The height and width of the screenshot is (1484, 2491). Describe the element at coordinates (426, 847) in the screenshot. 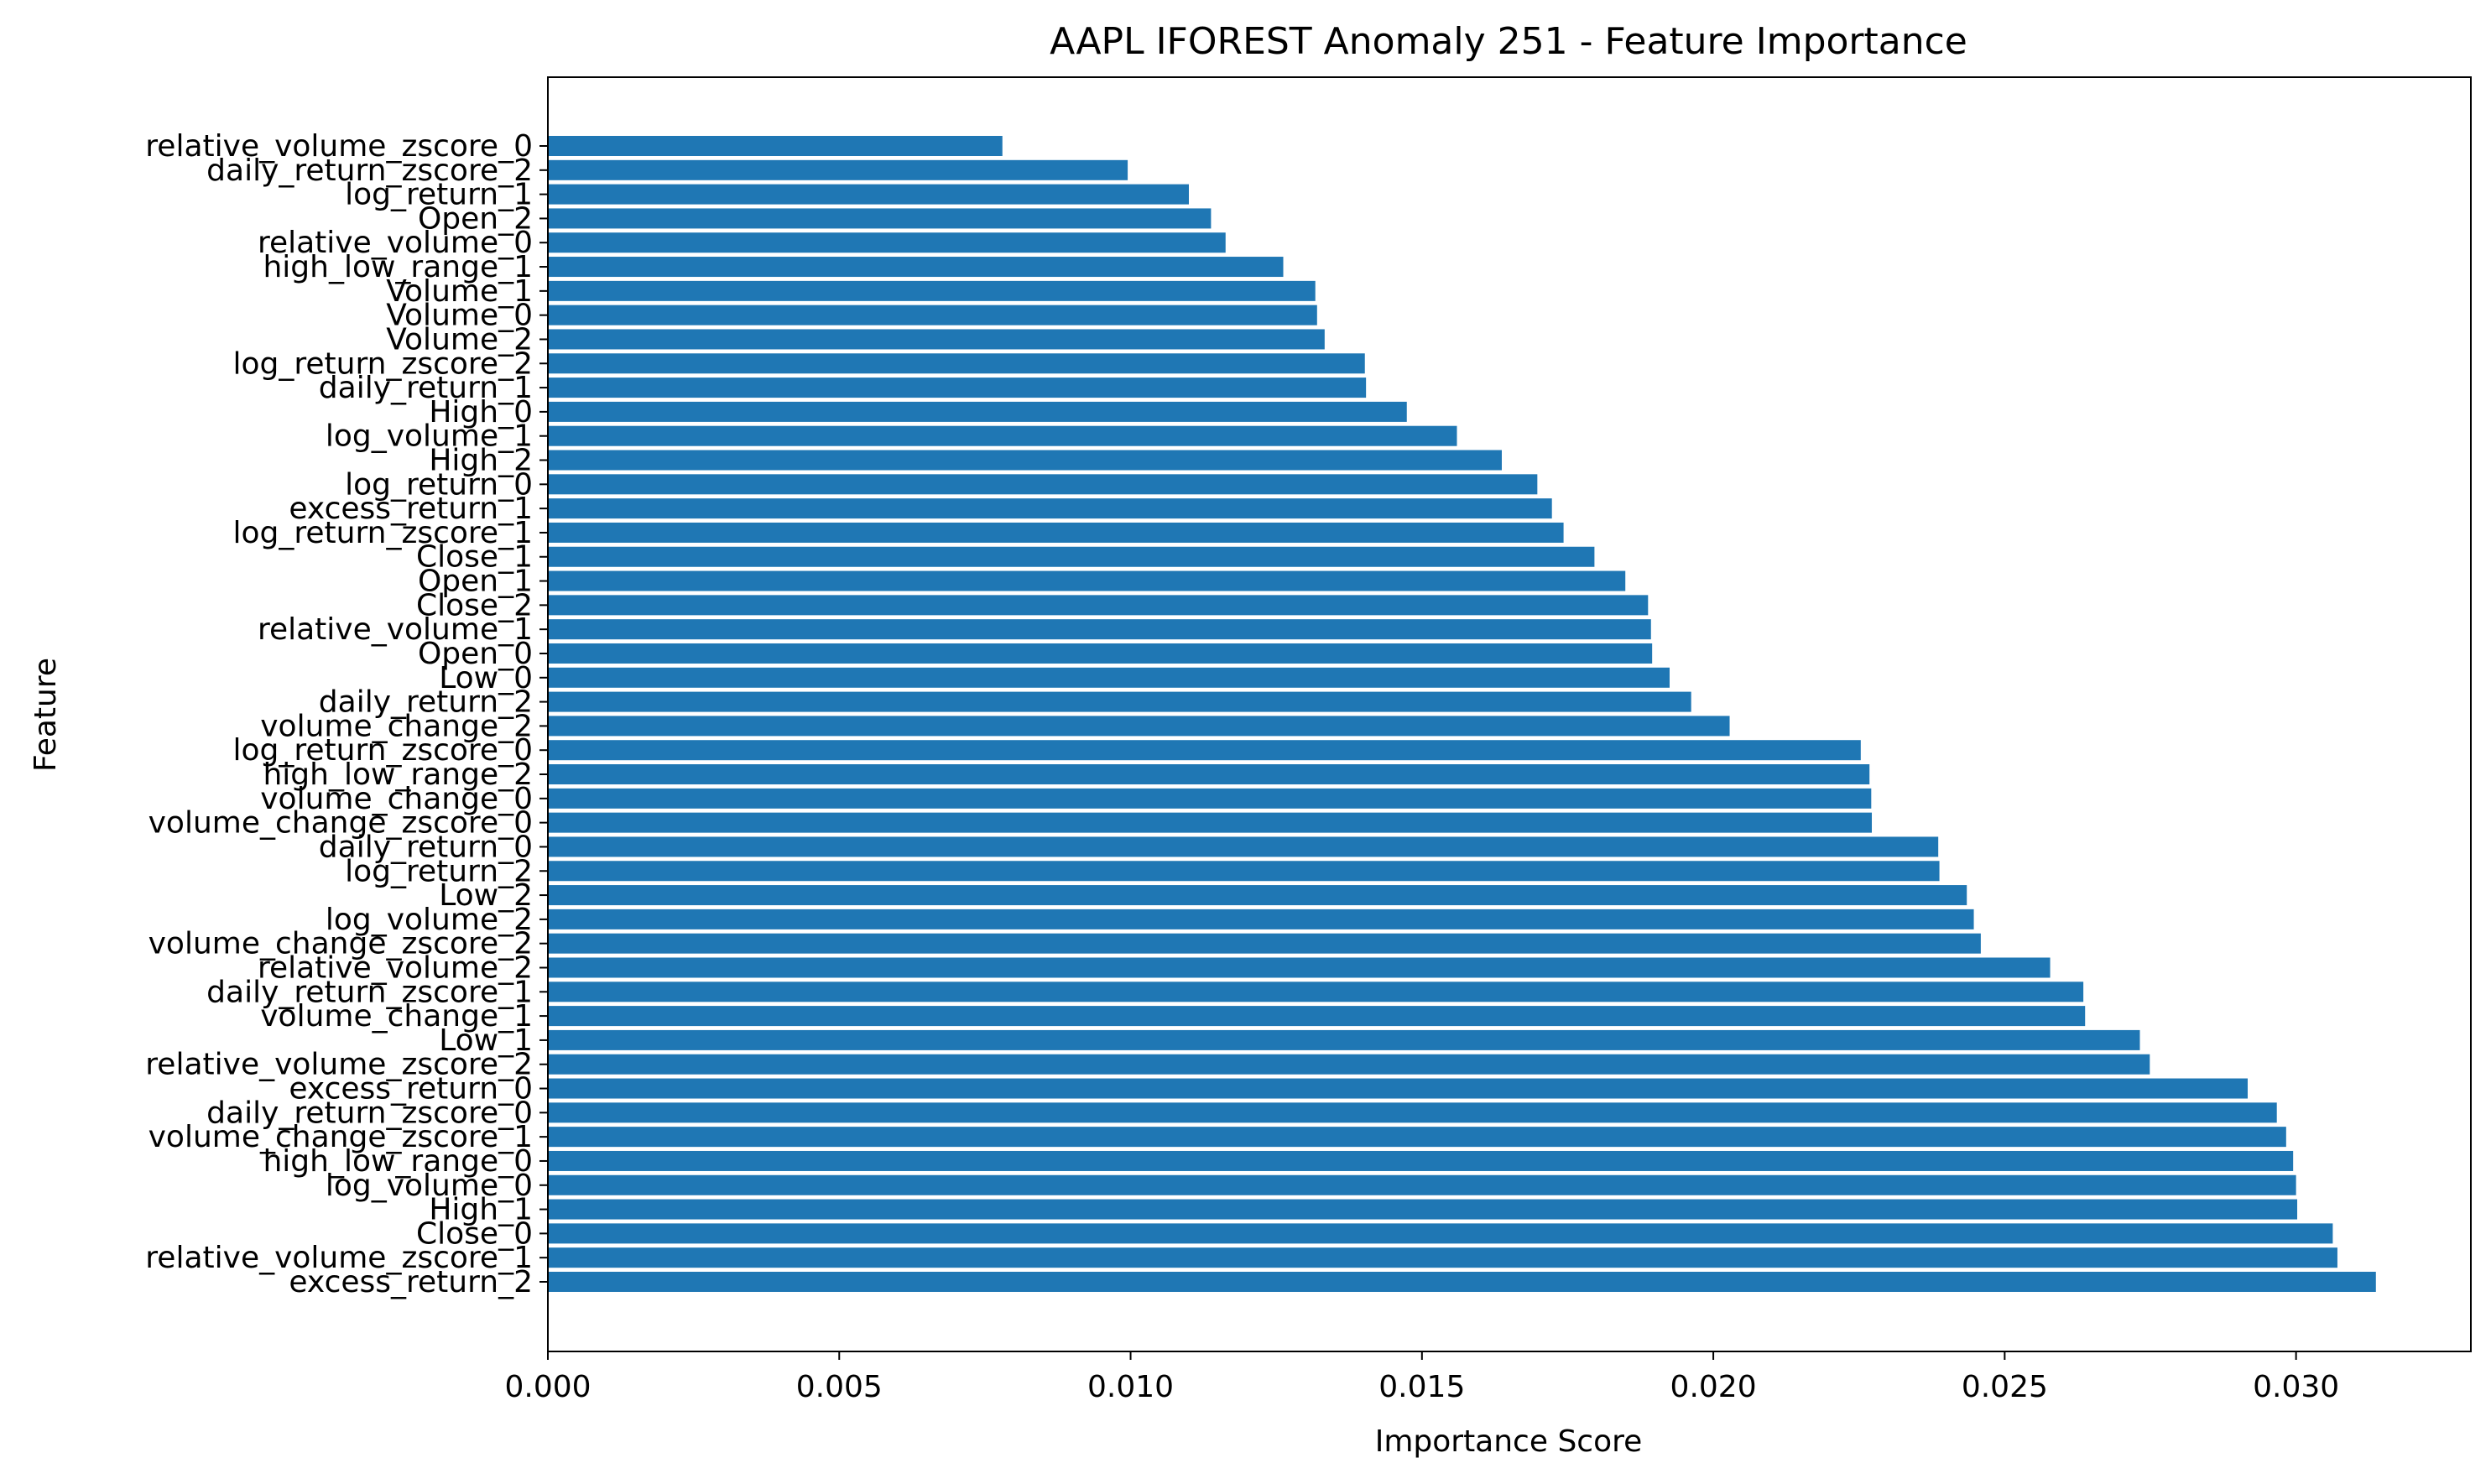

I see `y-tick-label: daily_return_0` at that location.